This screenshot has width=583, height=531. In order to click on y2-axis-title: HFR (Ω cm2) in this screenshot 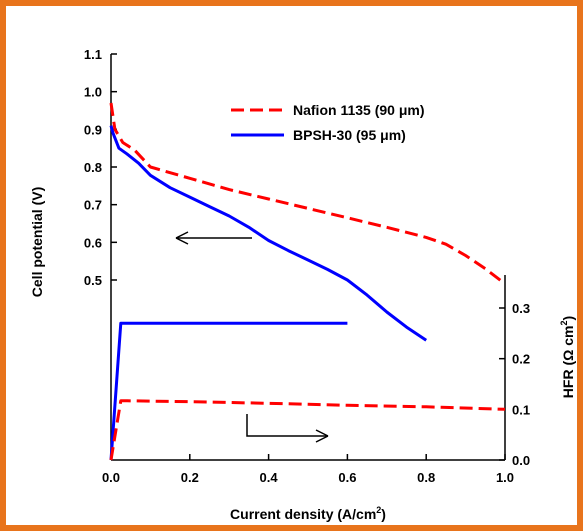, I will do `click(567, 357)`.